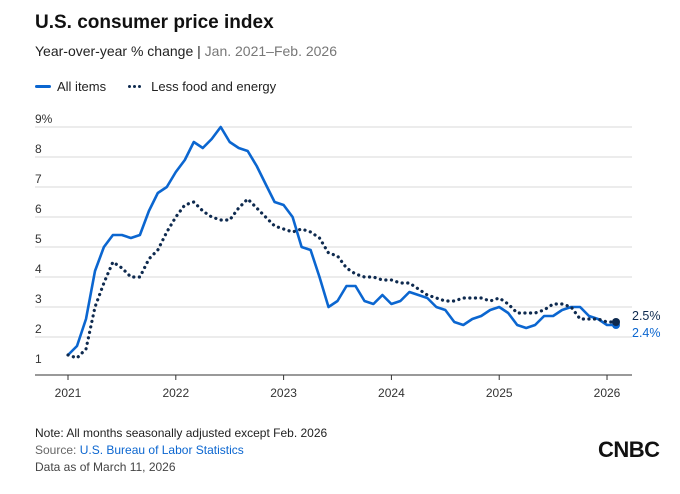 This screenshot has width=680, height=494. What do you see at coordinates (214, 86) in the screenshot?
I see `legend-label-core: Less food and energy` at bounding box center [214, 86].